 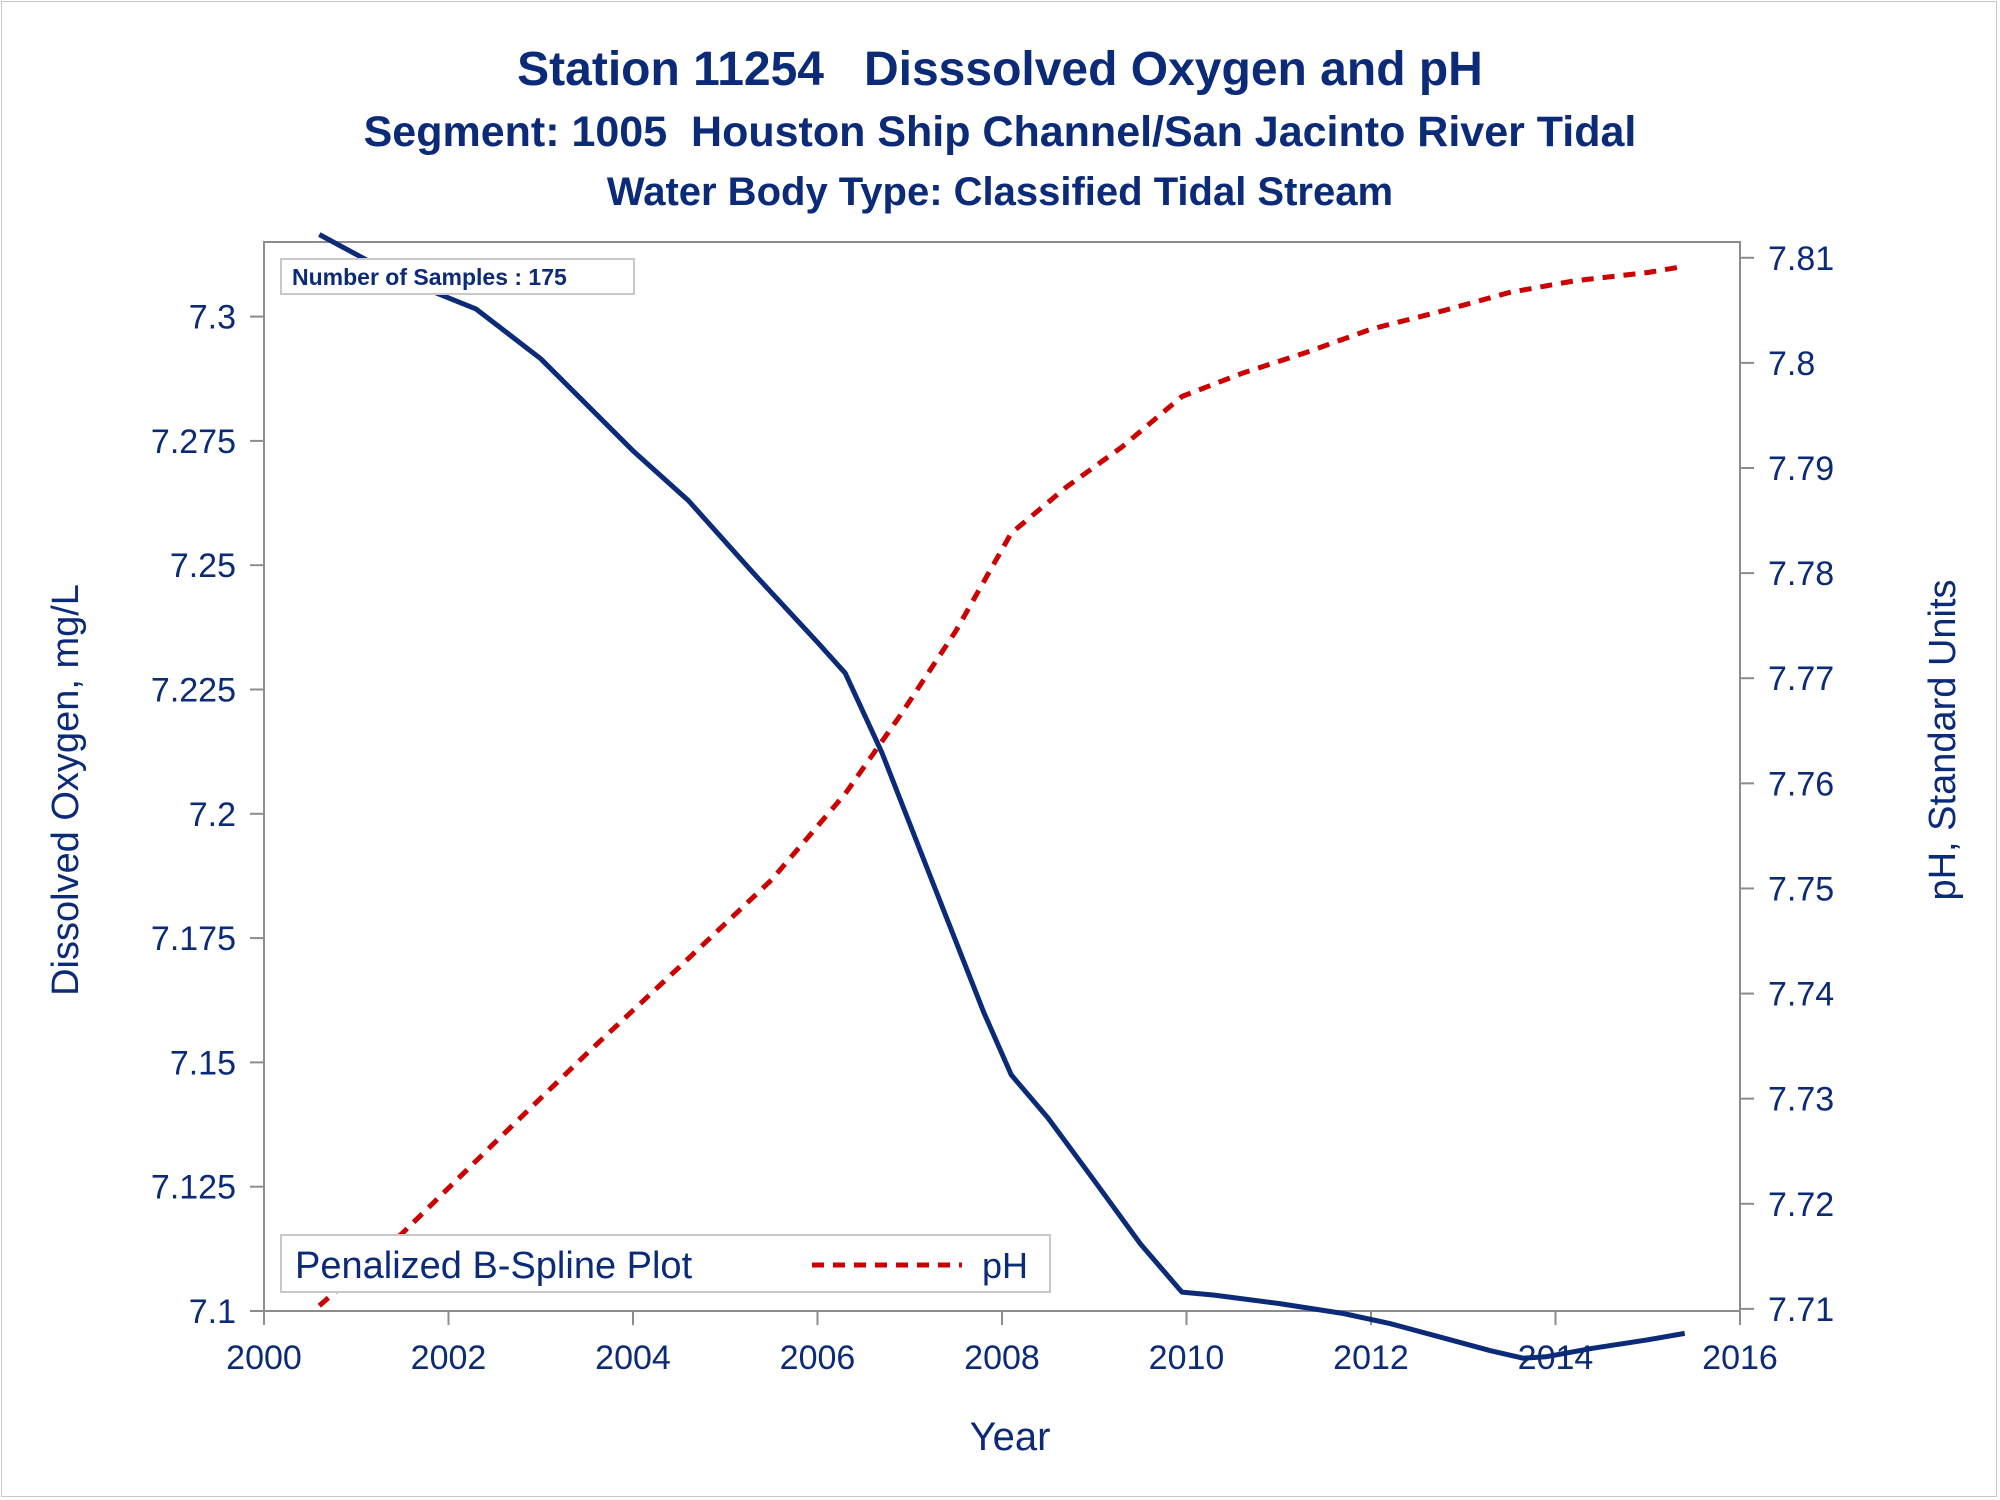 I want to click on y-left-tick-label: 7.25, so click(x=203, y=566).